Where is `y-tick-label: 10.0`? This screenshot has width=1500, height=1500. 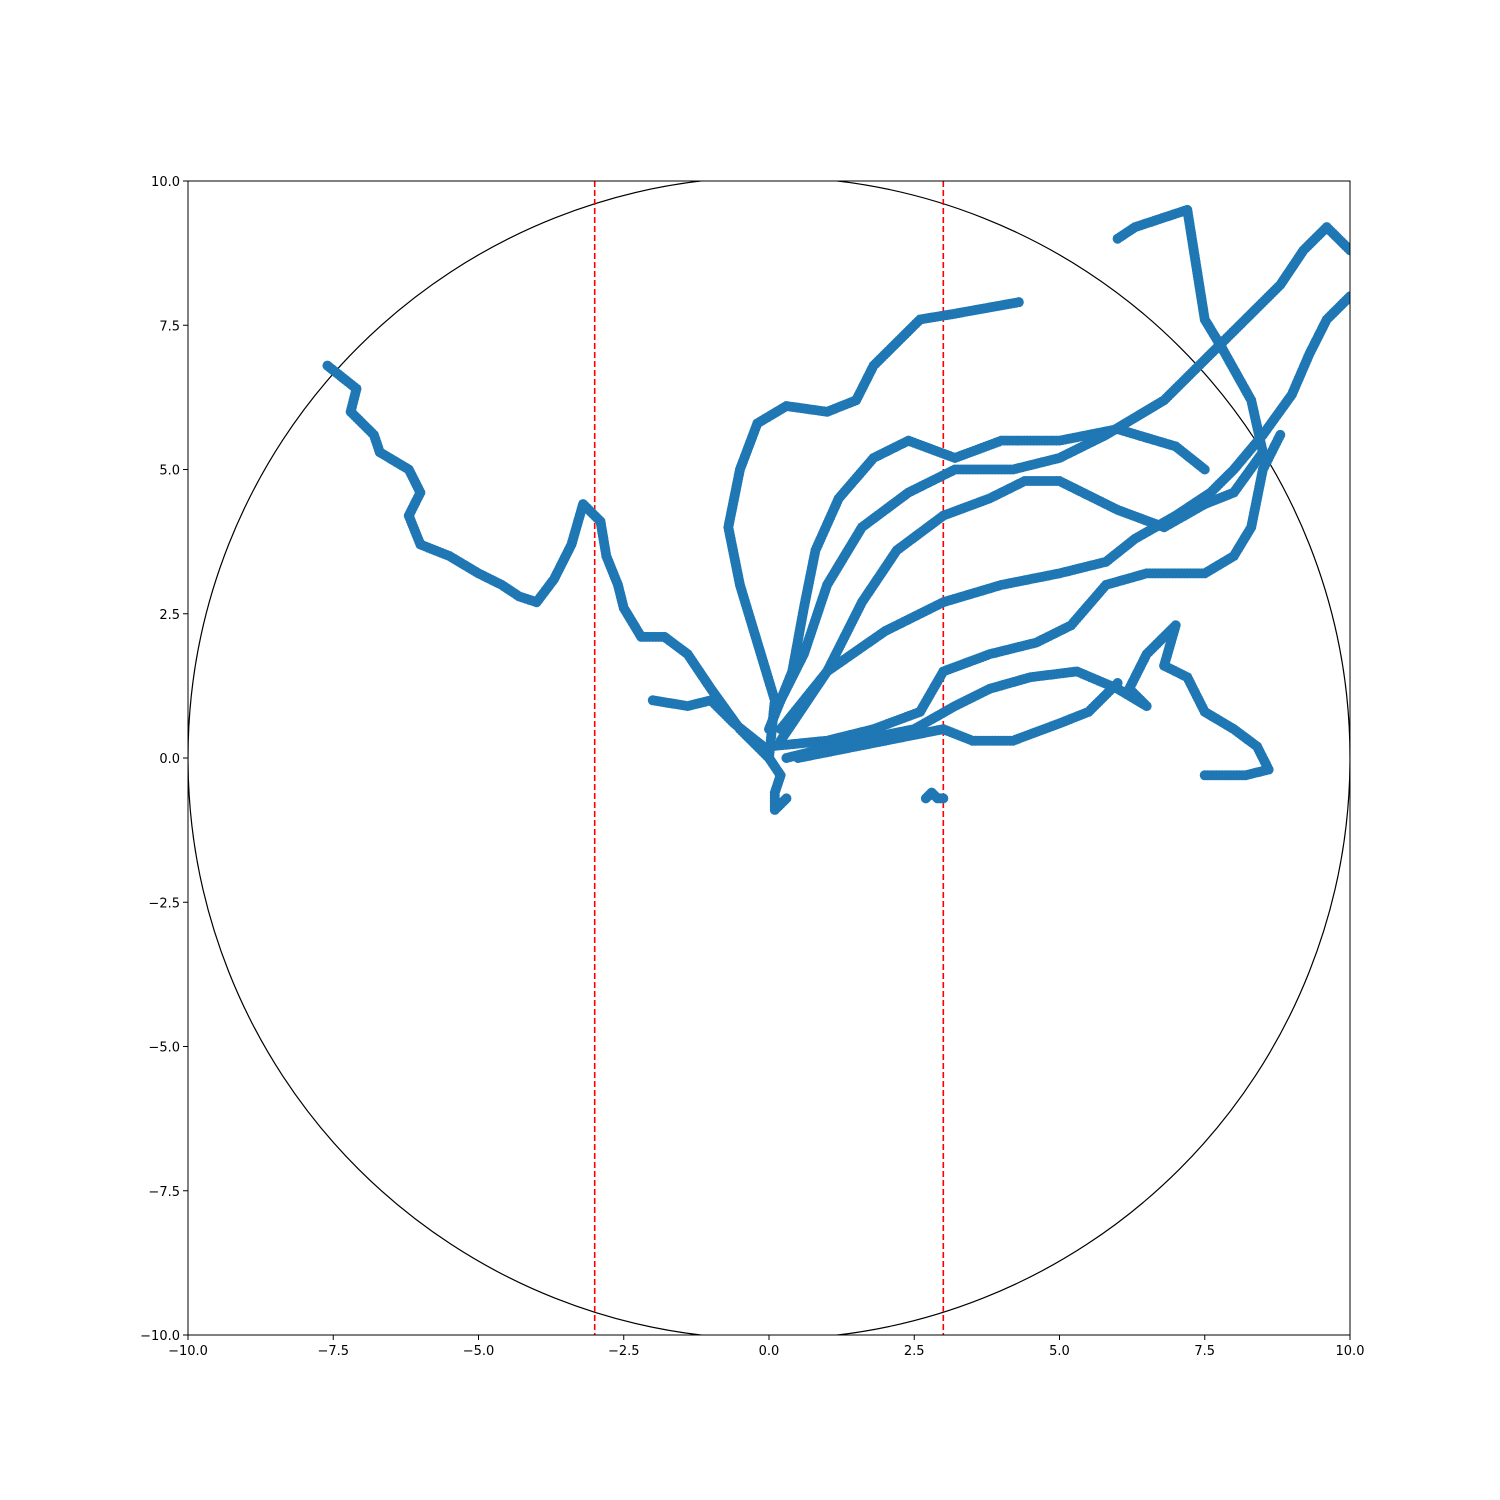 y-tick-label: 10.0 is located at coordinates (165, 182).